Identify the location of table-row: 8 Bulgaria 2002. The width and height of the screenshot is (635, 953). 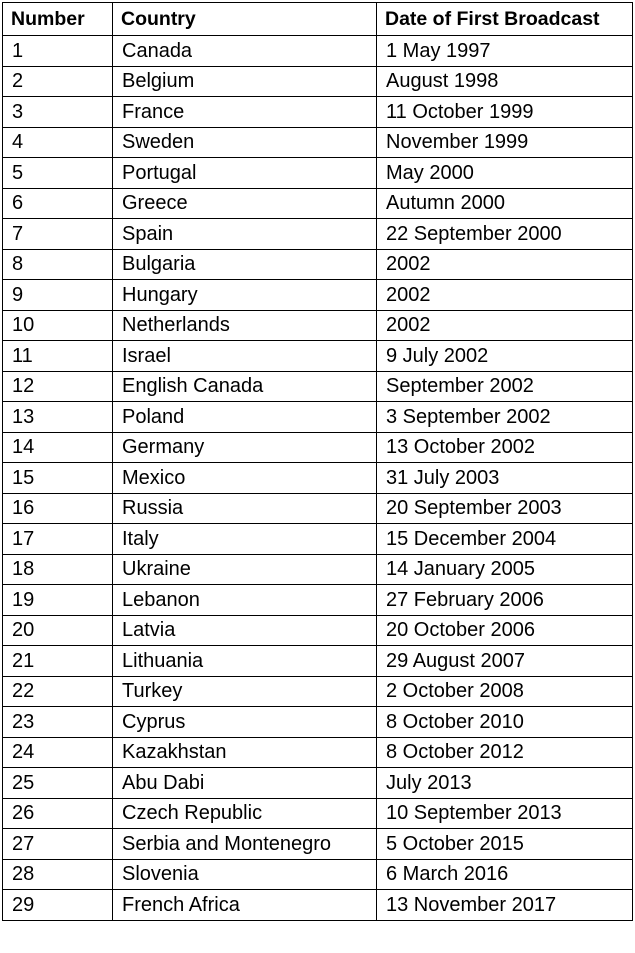
(317, 264).